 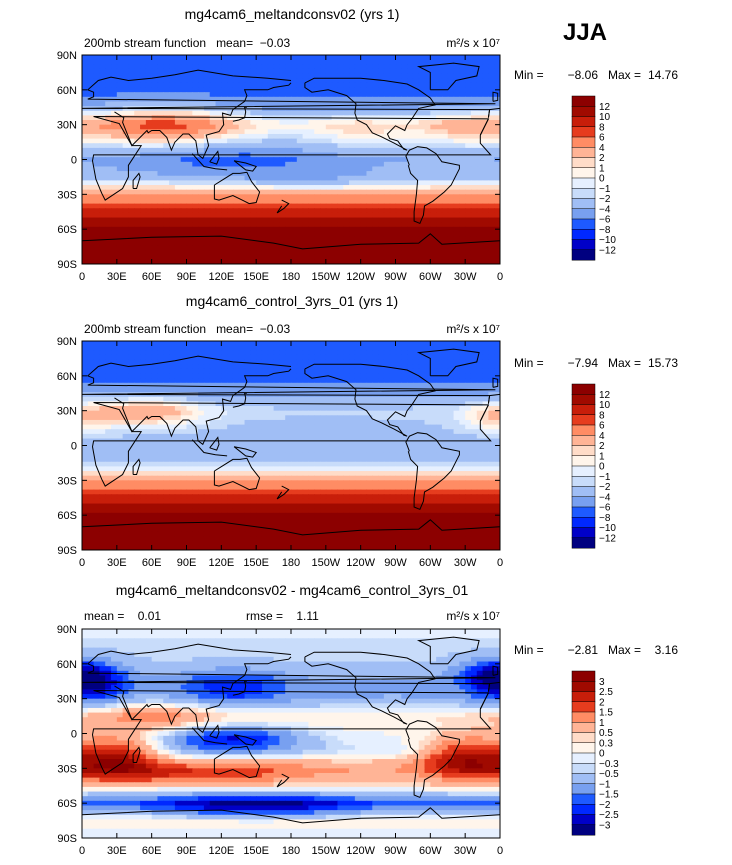 What do you see at coordinates (187, 277) in the screenshot?
I see `x-tick-label: 90E` at bounding box center [187, 277].